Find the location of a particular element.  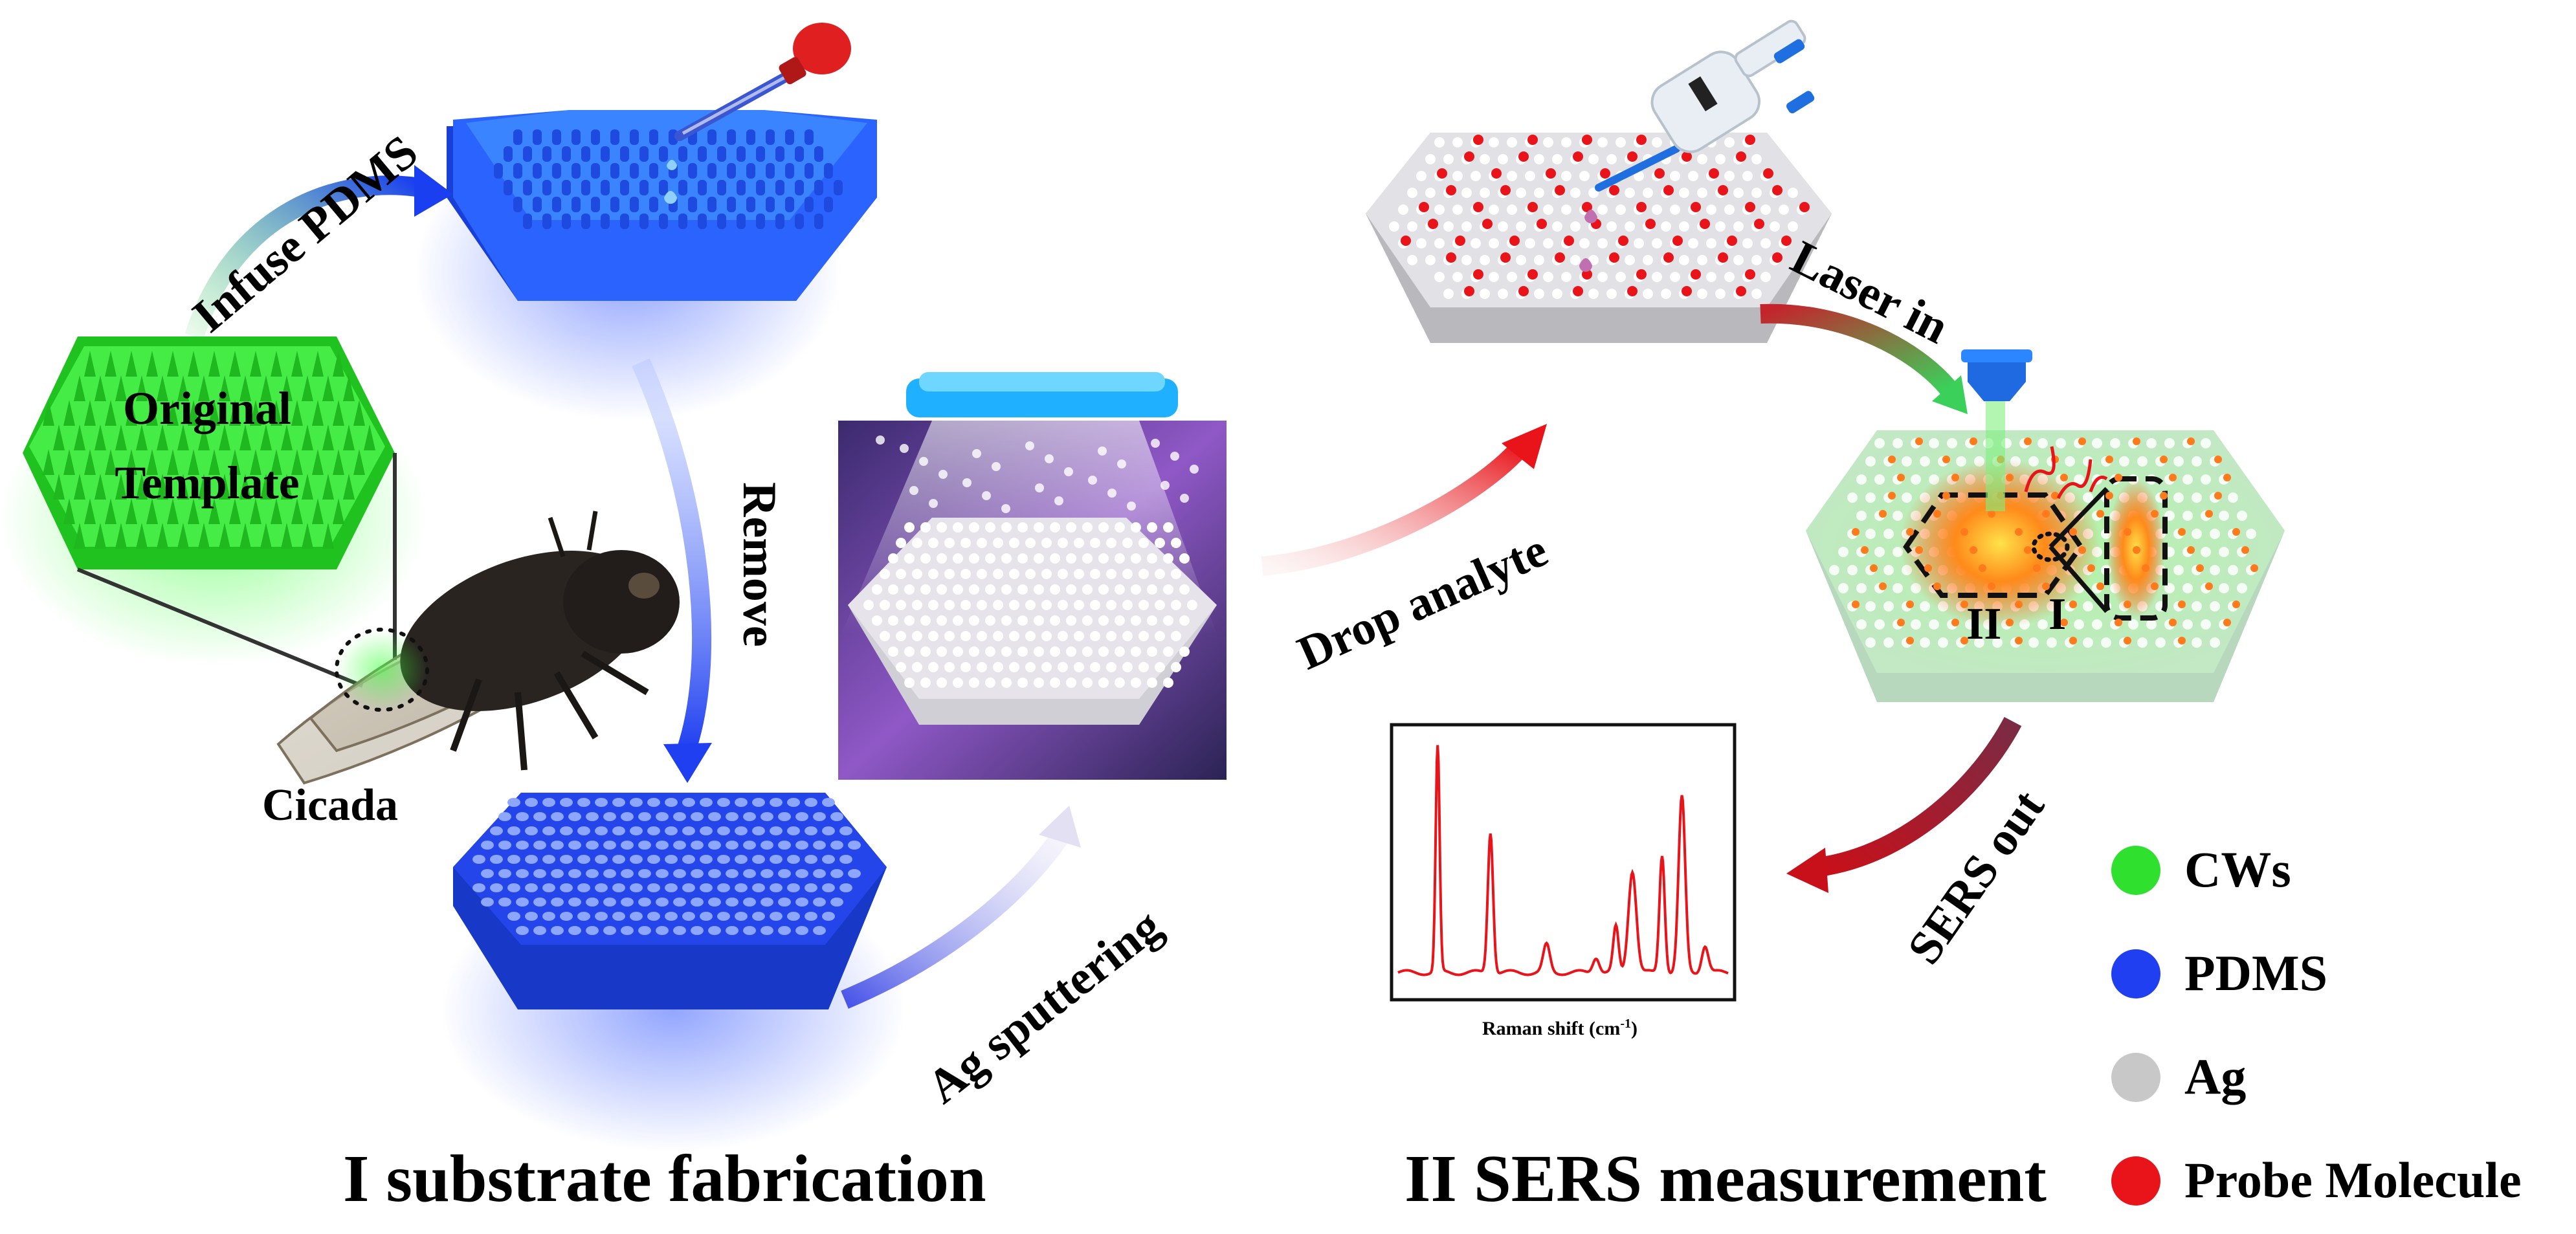

zoom-line is located at coordinates (220, 627).